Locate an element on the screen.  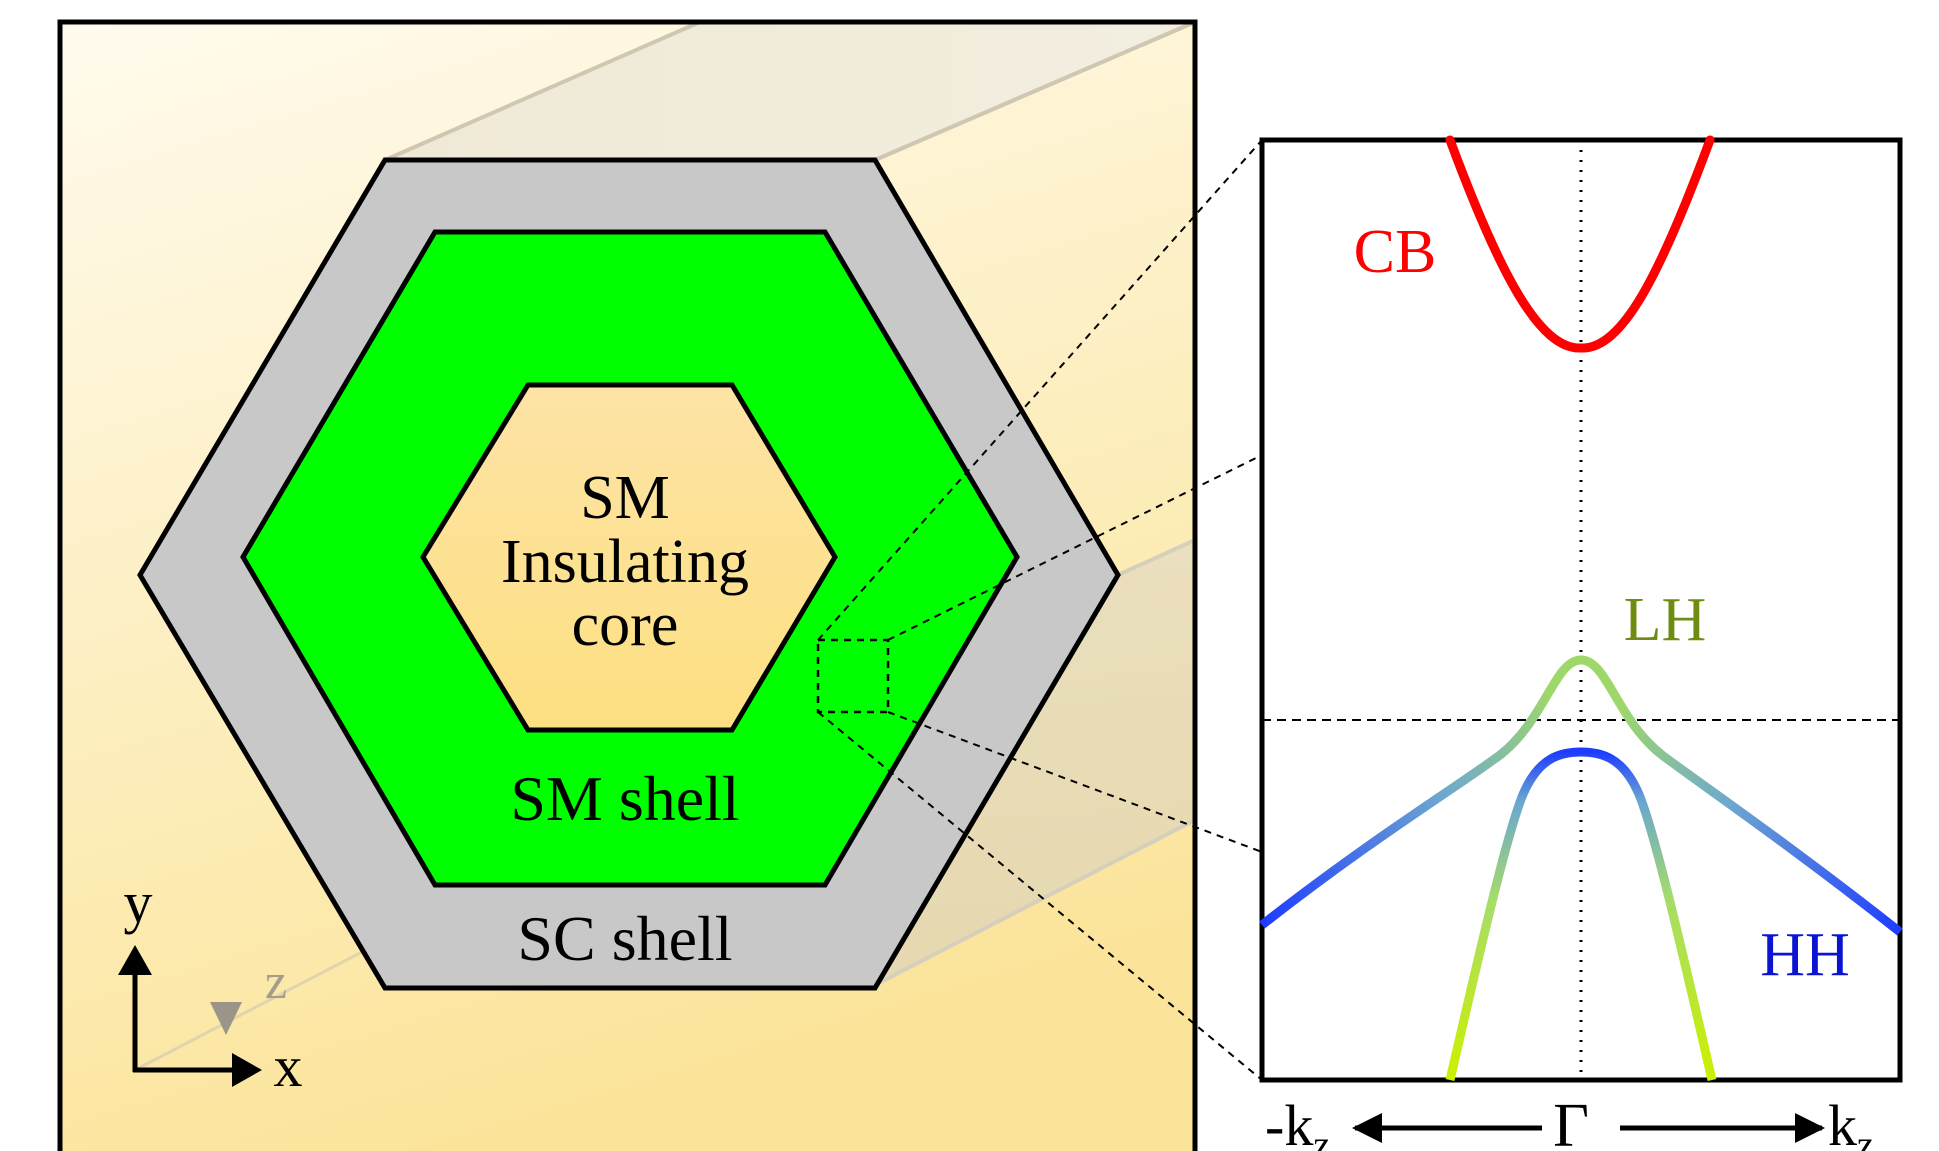
cb-band is located at coordinates (1580, 244).